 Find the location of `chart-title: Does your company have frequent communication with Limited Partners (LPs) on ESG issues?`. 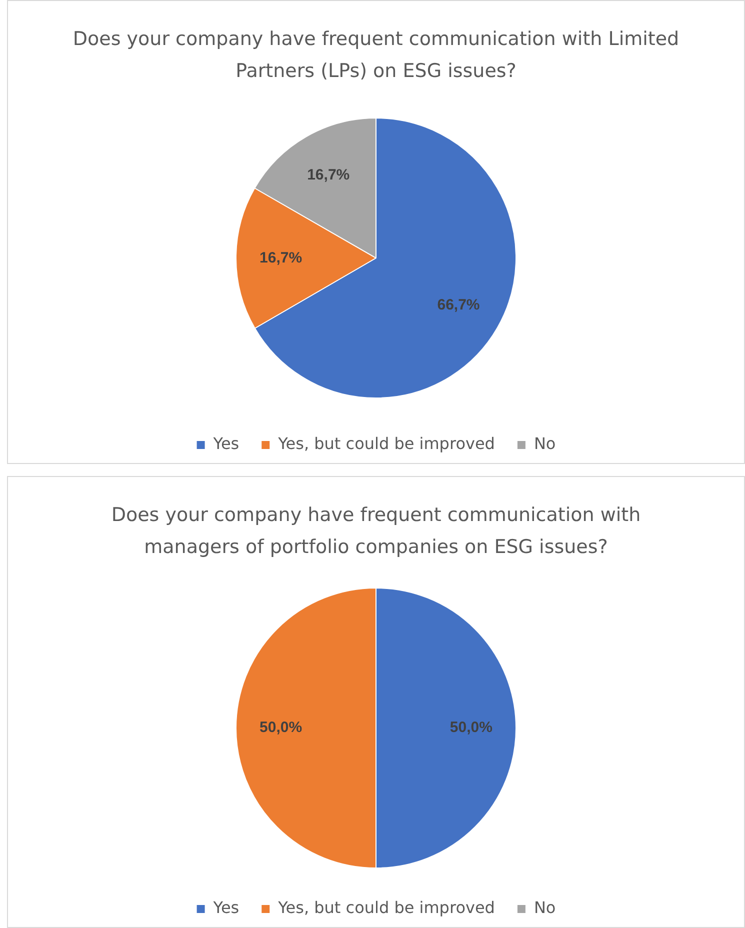

chart-title: Does your company have frequent communication with Limited Partners (LPs) on ESG issues? is located at coordinates (376, 55).